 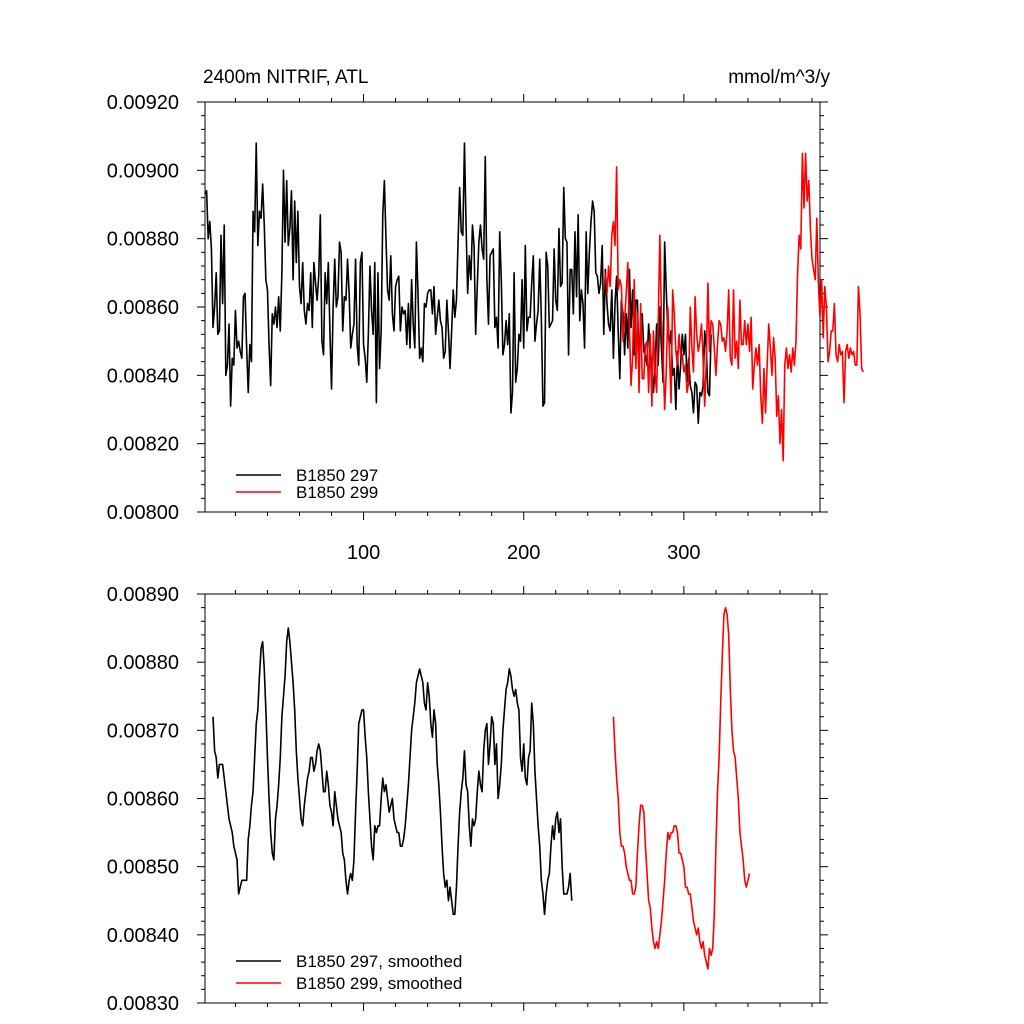 What do you see at coordinates (143, 445) in the screenshot?
I see `y-tick-label: 0.00820` at bounding box center [143, 445].